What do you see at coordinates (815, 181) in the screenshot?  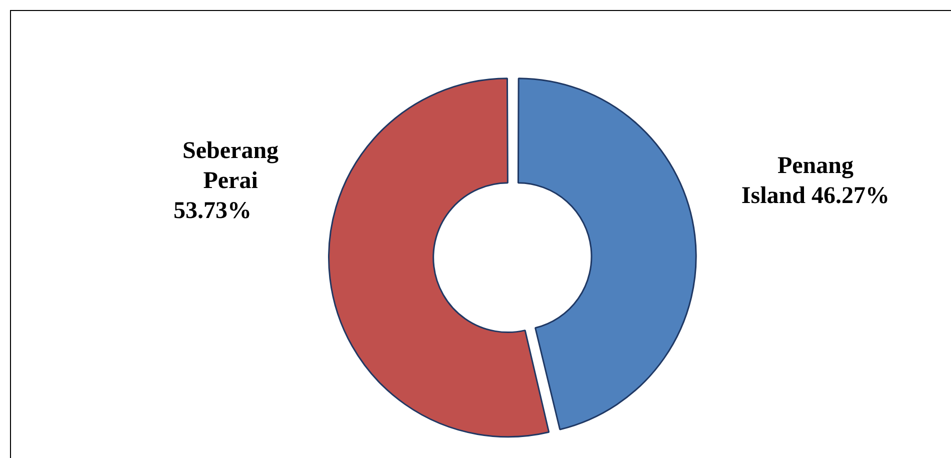 I see `slice-label: Penang Island 46.27%` at bounding box center [815, 181].